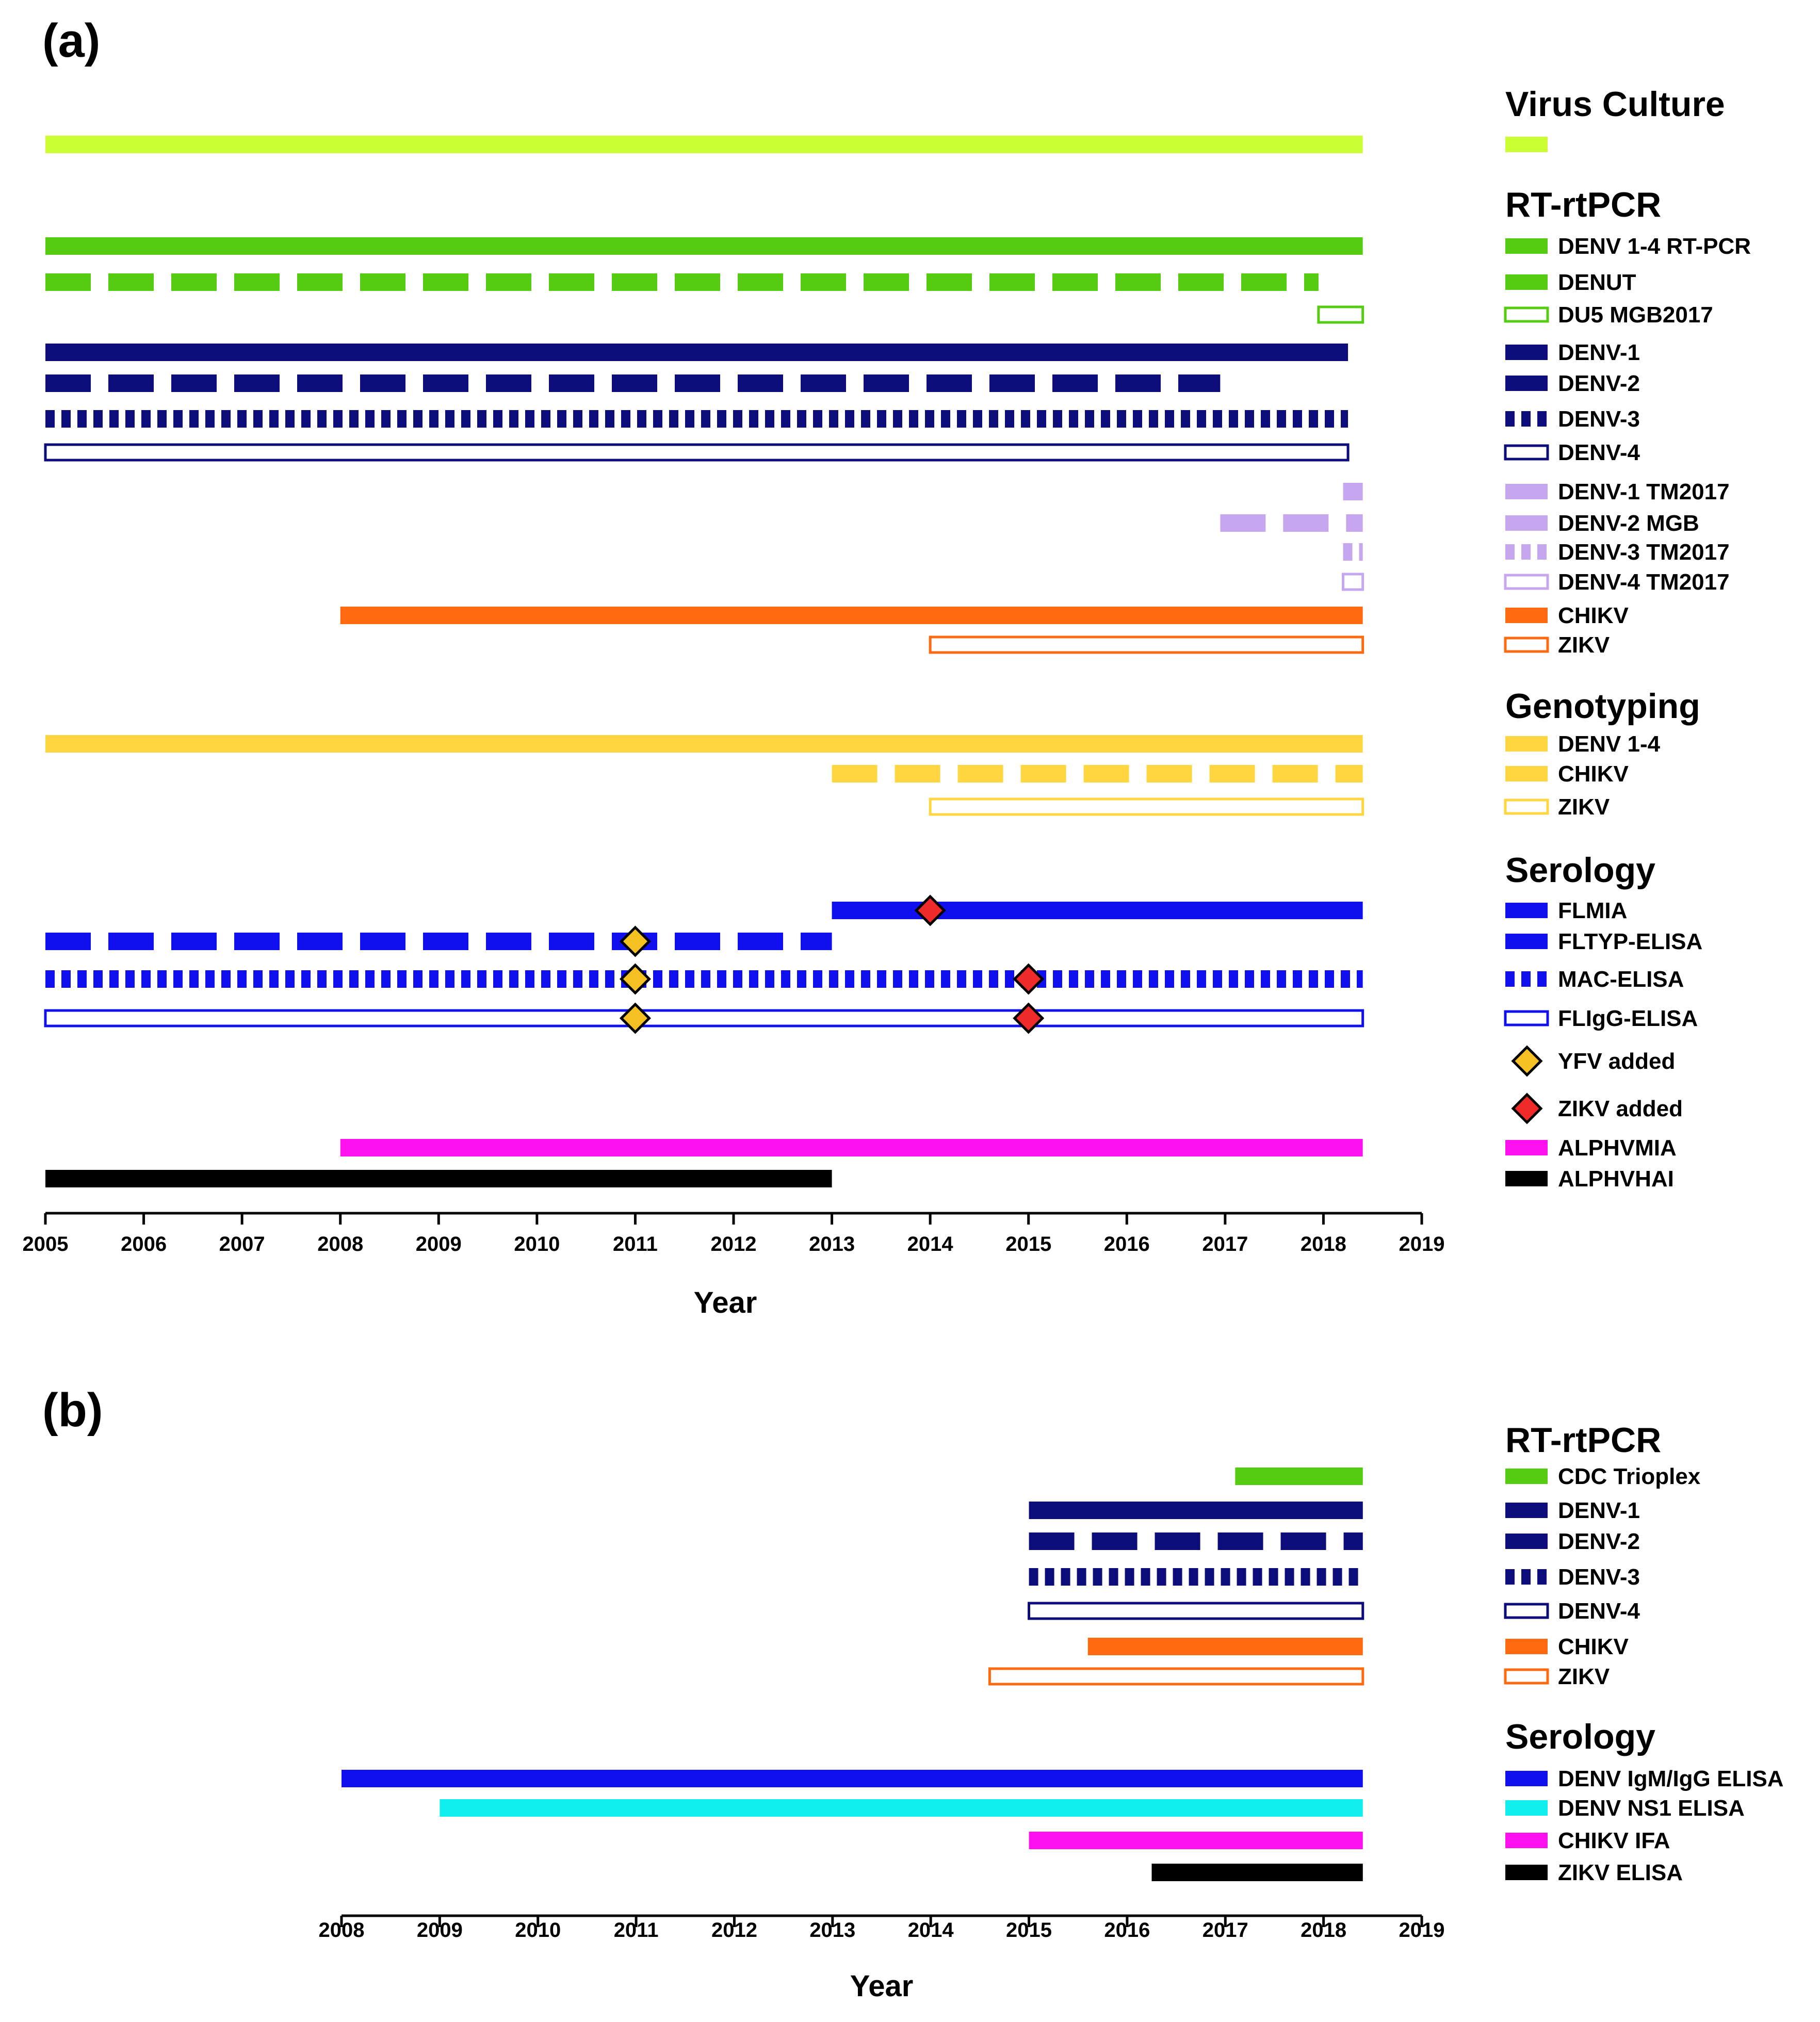 Image resolution: width=1820 pixels, height=2022 pixels. Describe the element at coordinates (1616, 1179) in the screenshot. I see `legend-label: ALPHVHAI` at that location.